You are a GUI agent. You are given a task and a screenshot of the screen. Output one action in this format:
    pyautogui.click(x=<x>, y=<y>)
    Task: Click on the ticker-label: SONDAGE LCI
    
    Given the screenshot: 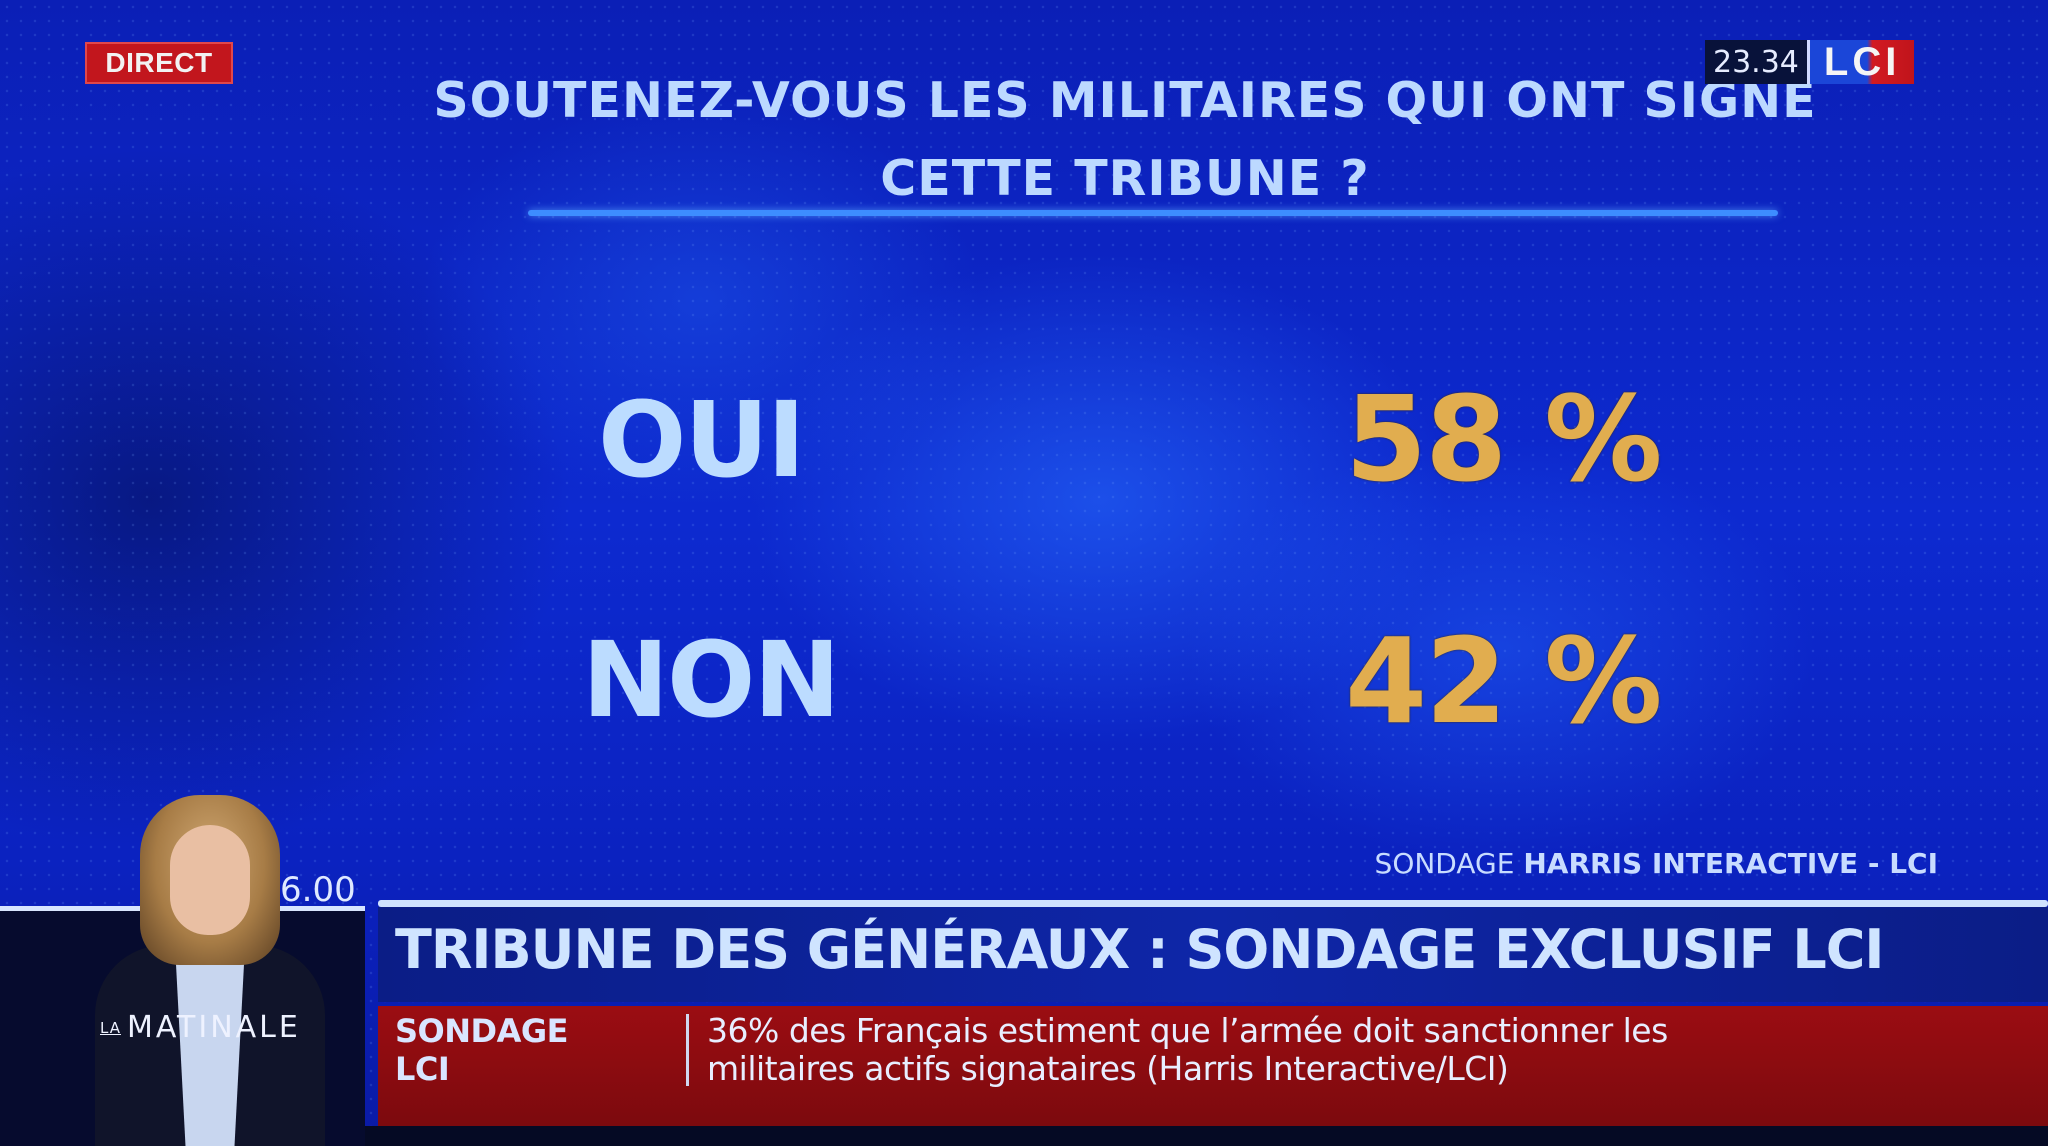 What is the action you would take?
    pyautogui.click(x=481, y=1050)
    